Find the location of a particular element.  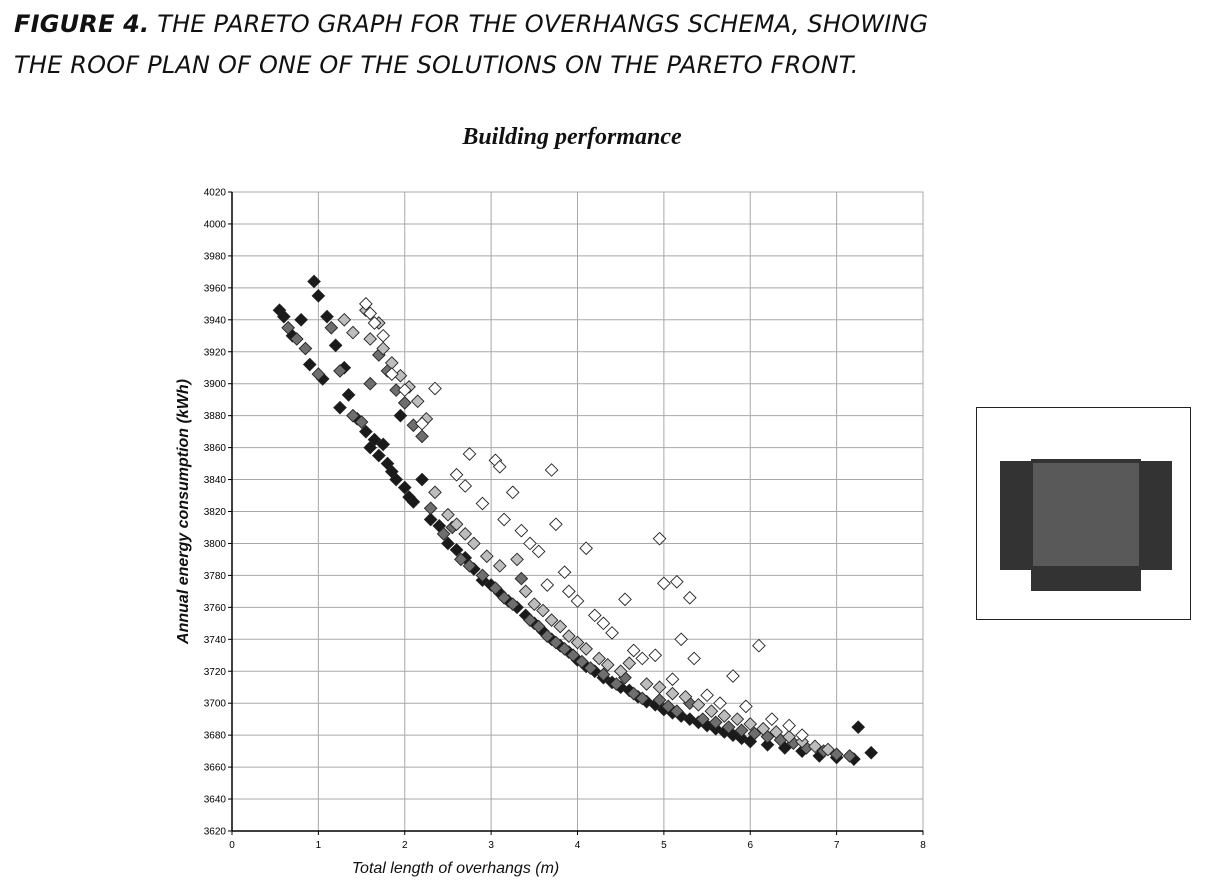

y-tick-label: 4020 is located at coordinates (215, 193).